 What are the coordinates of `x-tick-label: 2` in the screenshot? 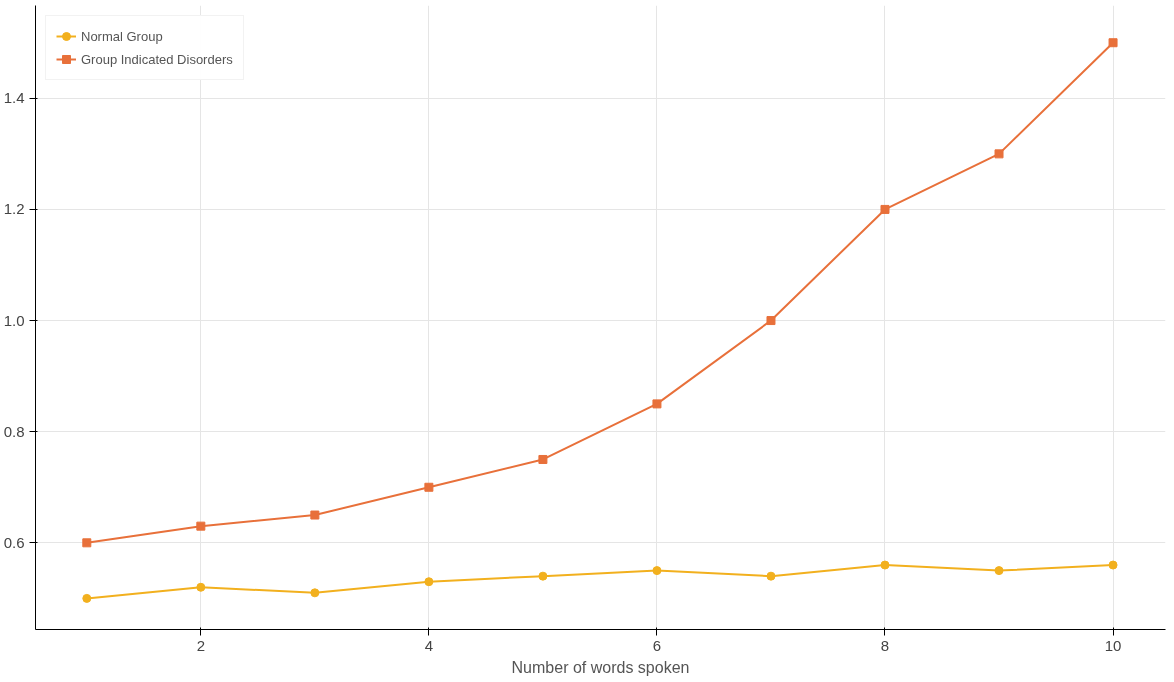 It's located at (201, 645).